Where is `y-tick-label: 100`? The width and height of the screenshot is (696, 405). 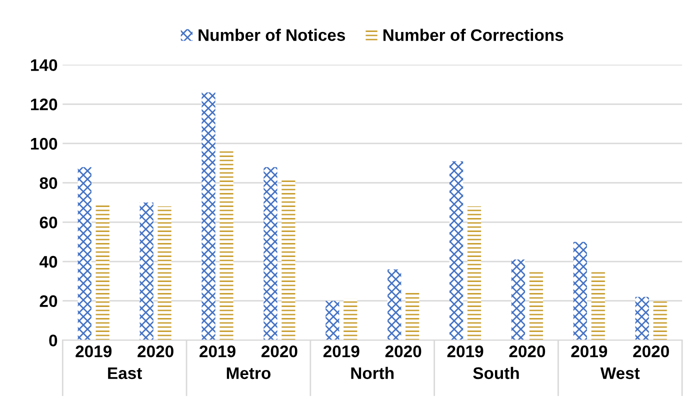
y-tick-label: 100 is located at coordinates (44, 144).